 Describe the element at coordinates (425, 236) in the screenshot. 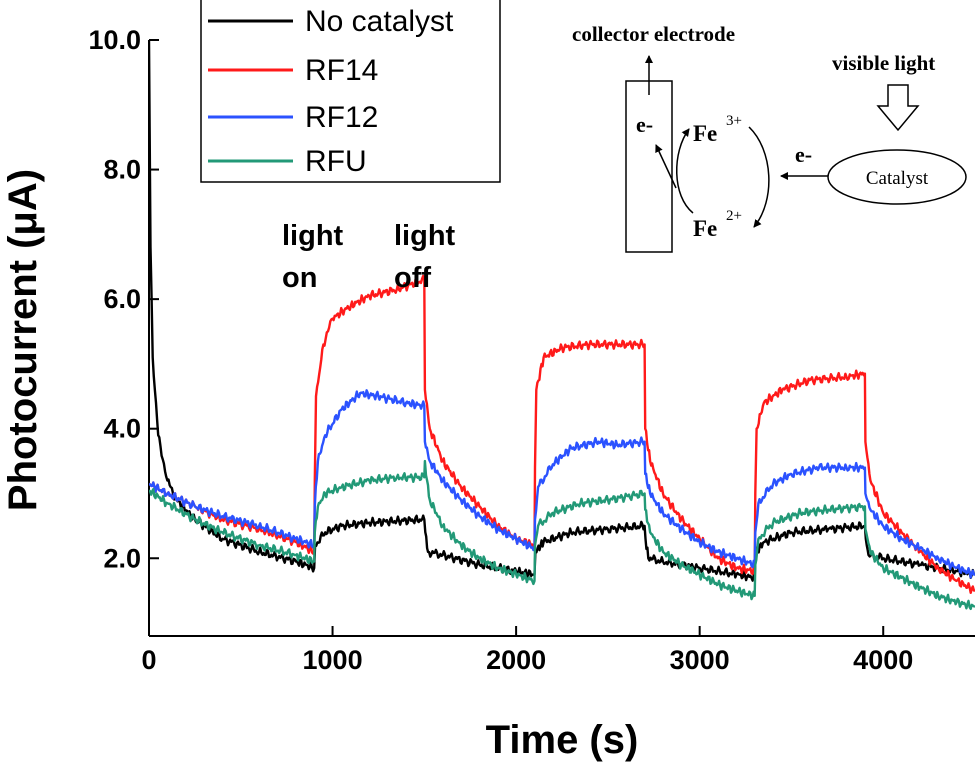

I see `annotation-light-off-line1: light` at that location.